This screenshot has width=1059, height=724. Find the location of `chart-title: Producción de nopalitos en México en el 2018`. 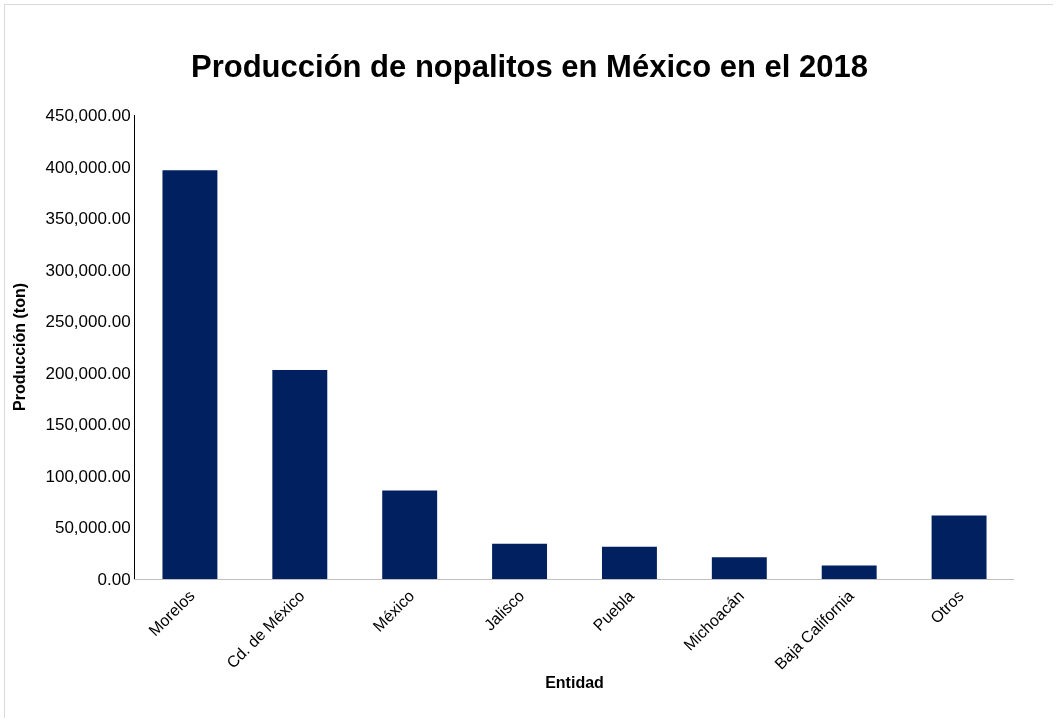

chart-title: Producción de nopalitos en México en el 2018 is located at coordinates (529, 66).